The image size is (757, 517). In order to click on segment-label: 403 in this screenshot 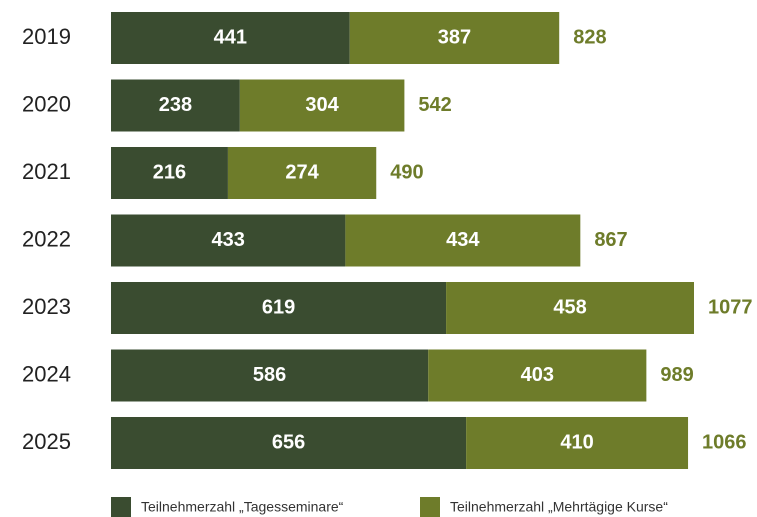, I will do `click(537, 375)`.